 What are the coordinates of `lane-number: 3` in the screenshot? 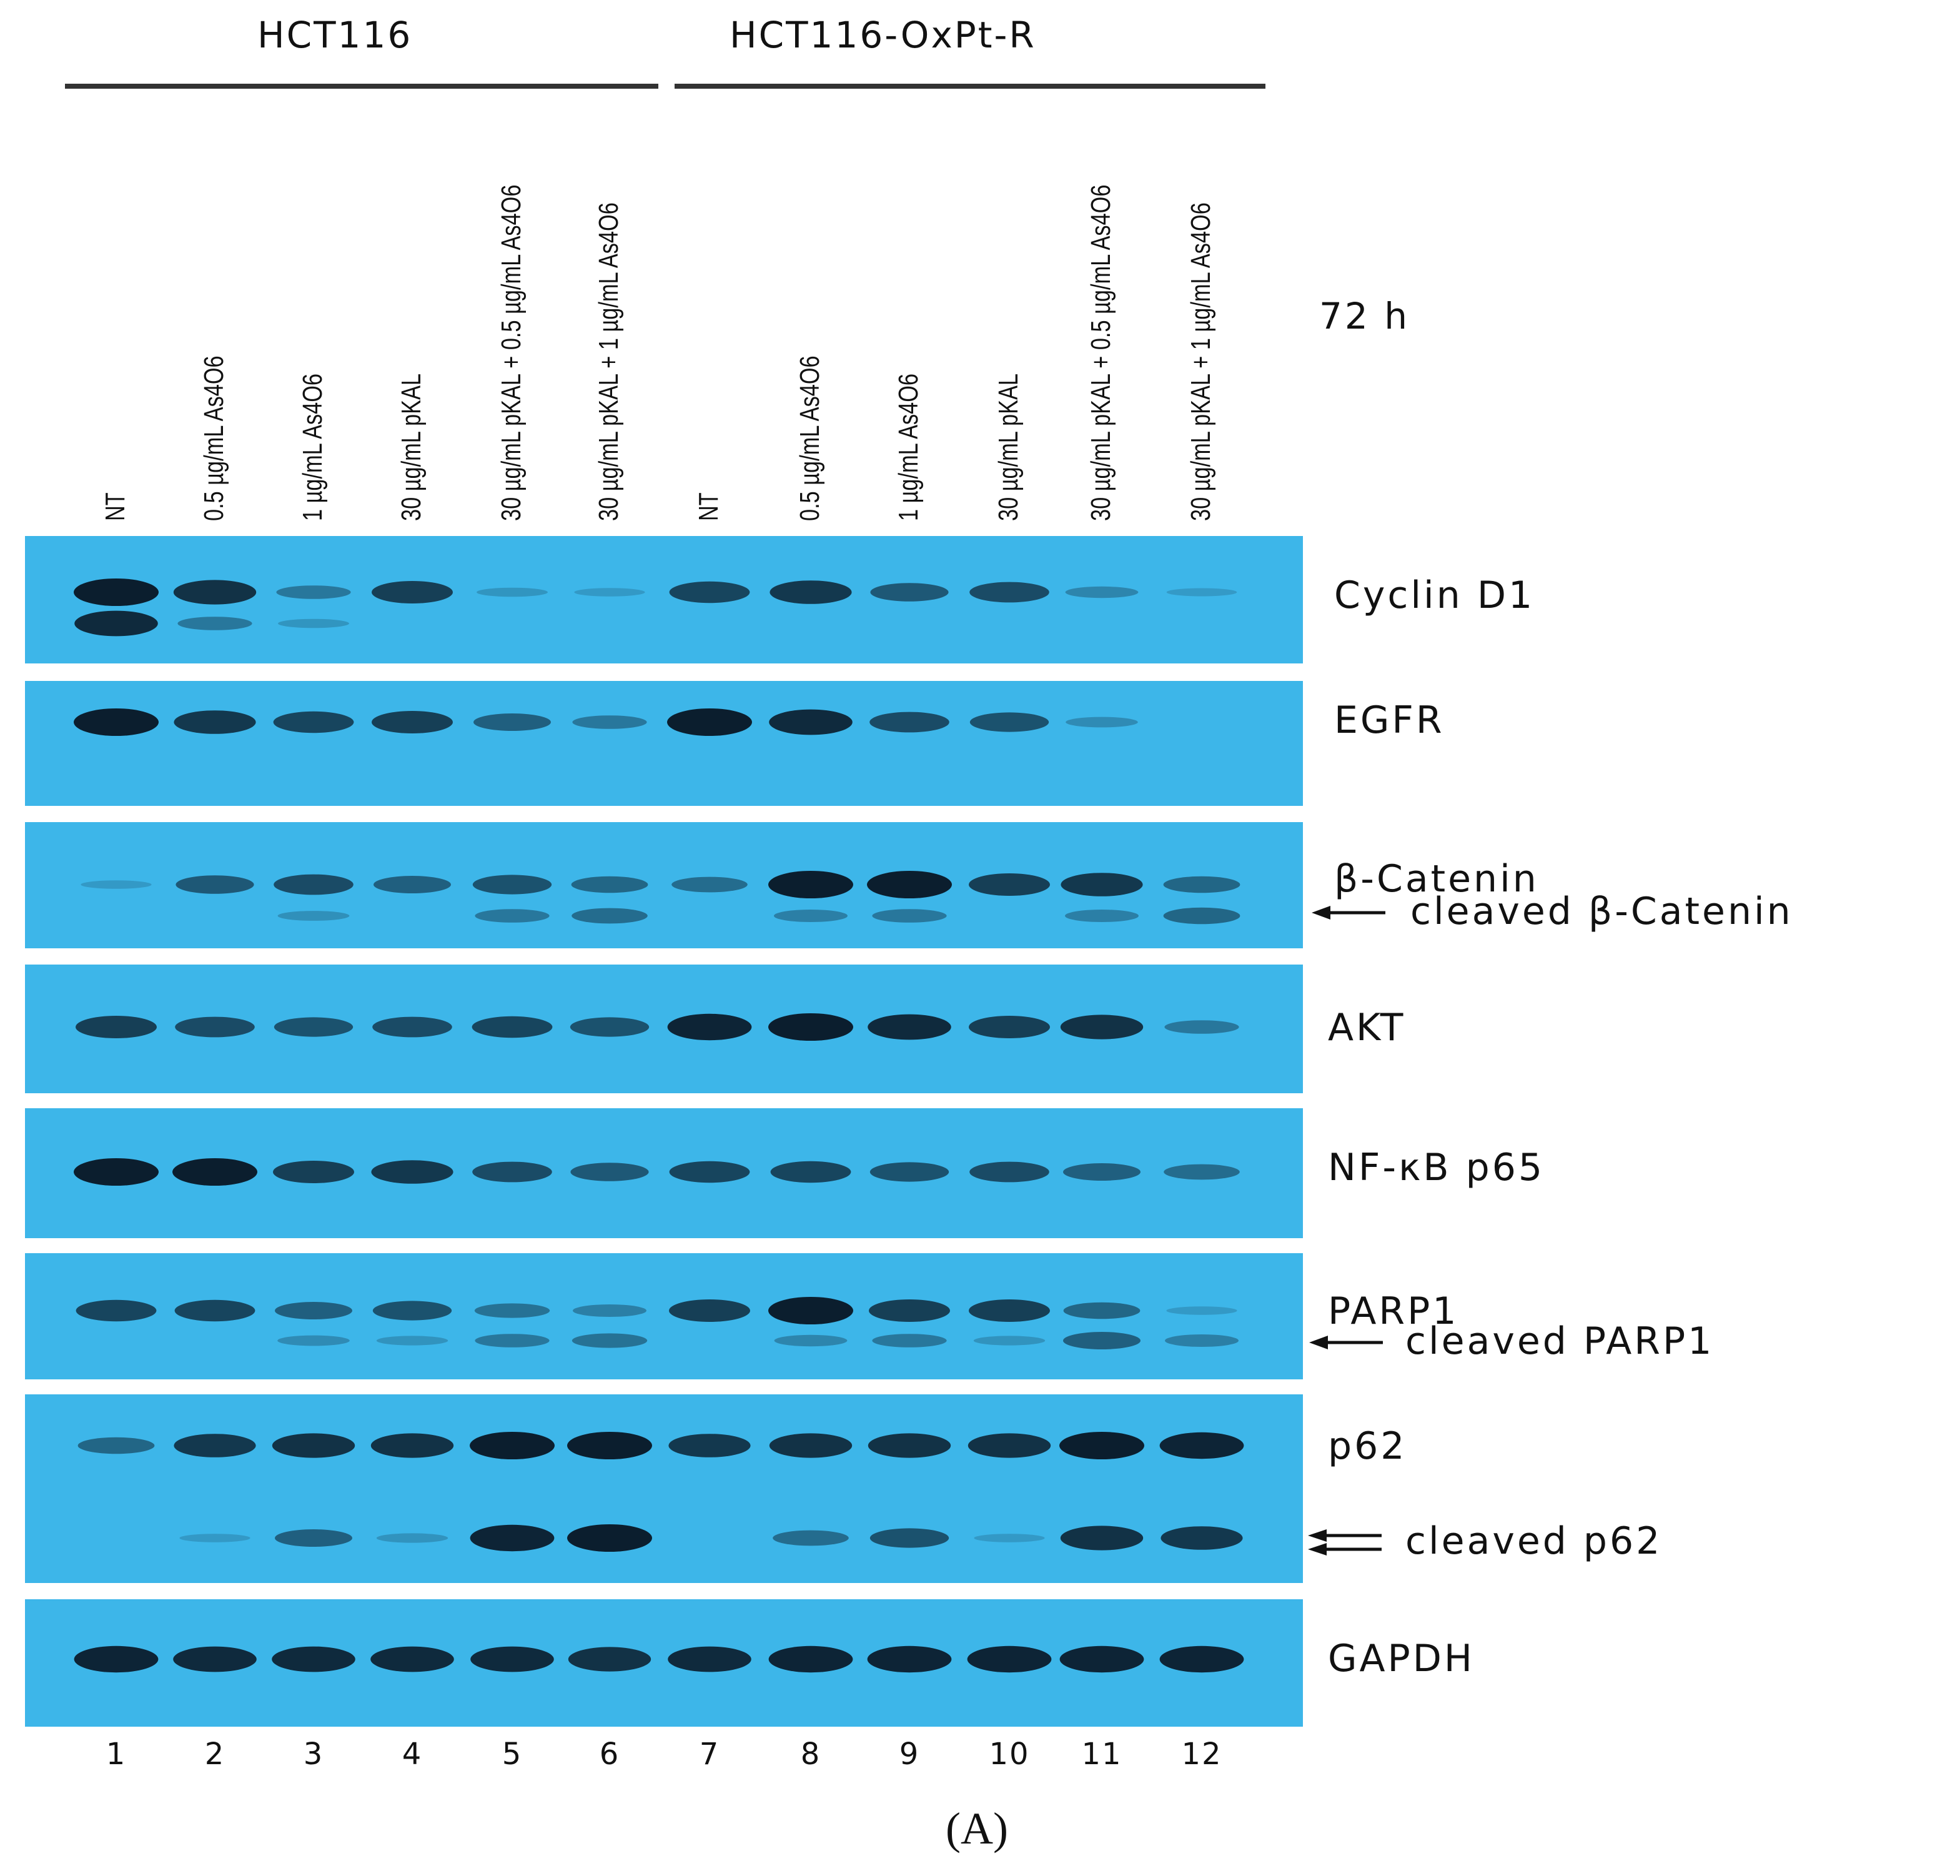 It's located at (313, 1755).